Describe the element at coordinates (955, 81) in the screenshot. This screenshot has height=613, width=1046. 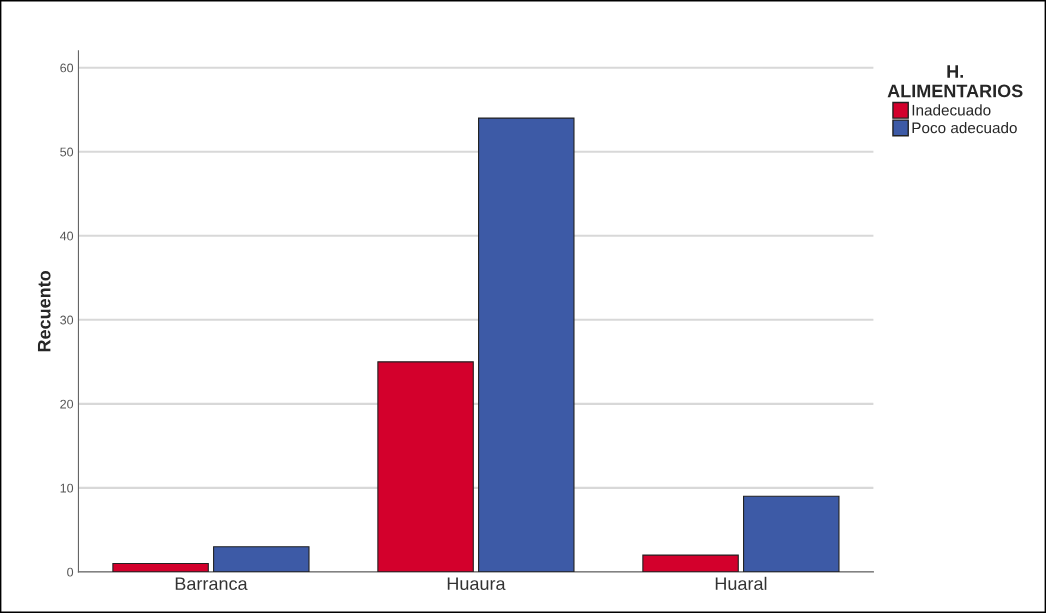
I see `legend-title: H. ALIMENTARIOS` at that location.